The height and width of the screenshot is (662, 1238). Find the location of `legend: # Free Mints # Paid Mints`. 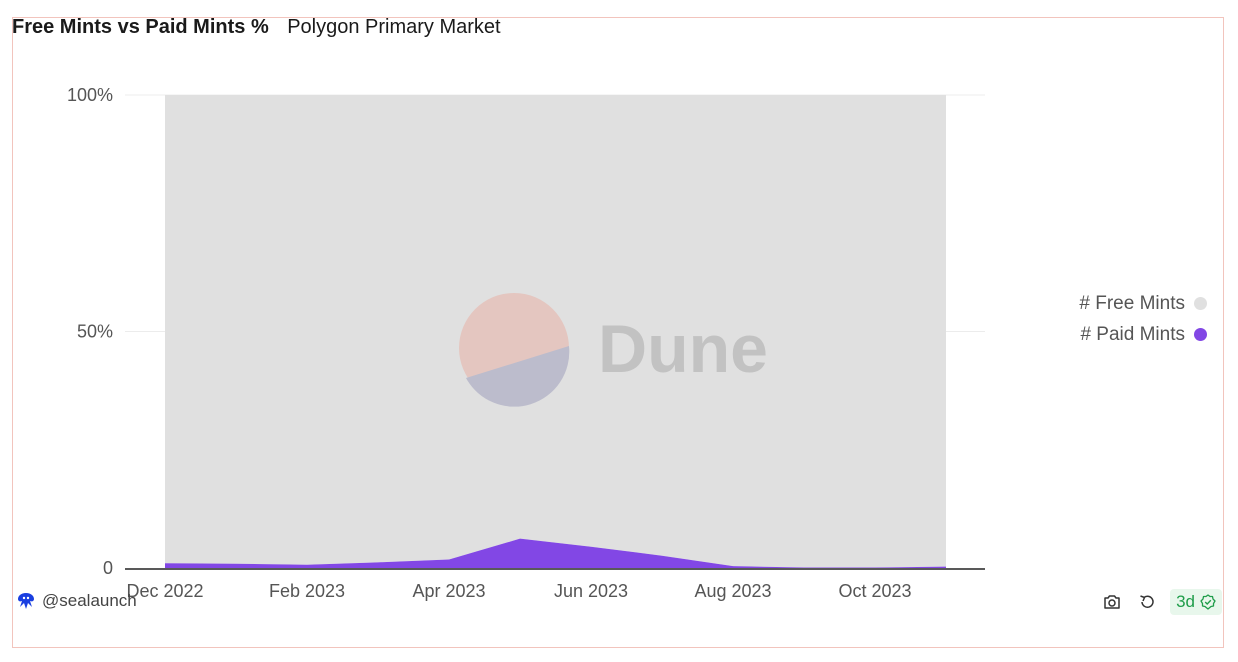

legend: # Free Mints # Paid Mints is located at coordinates (1143, 319).